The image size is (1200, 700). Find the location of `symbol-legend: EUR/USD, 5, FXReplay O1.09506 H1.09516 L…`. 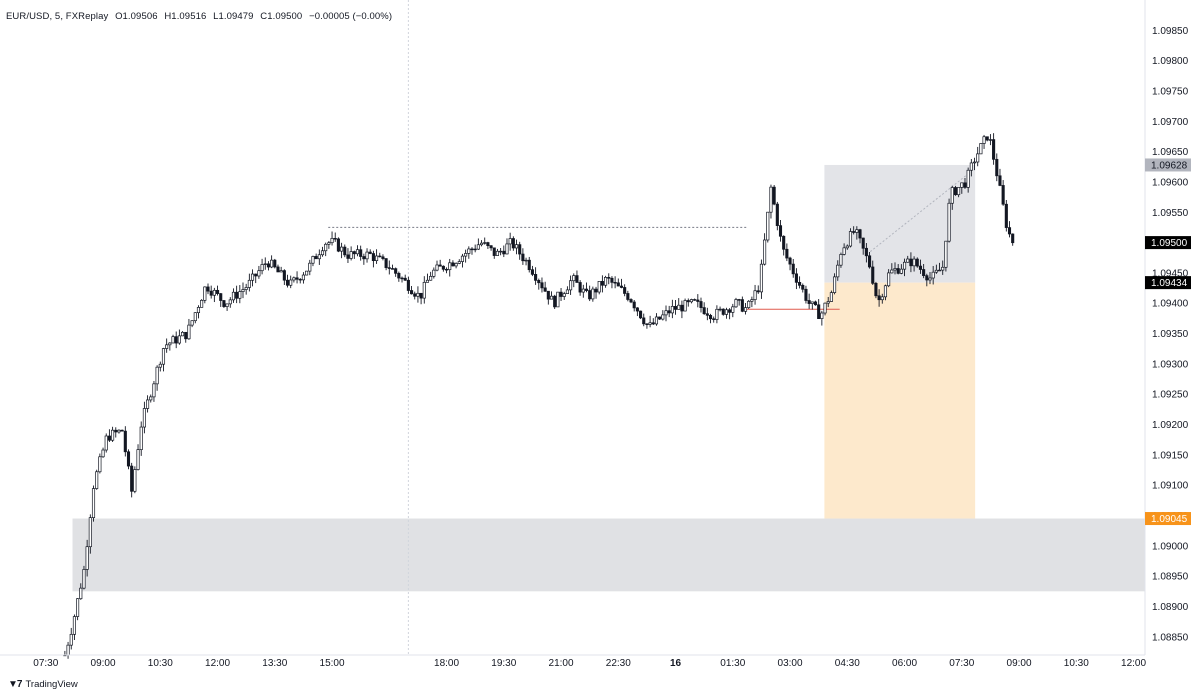

symbol-legend: EUR/USD, 5, FXReplay O1.09506 H1.09516 L… is located at coordinates (201, 16).